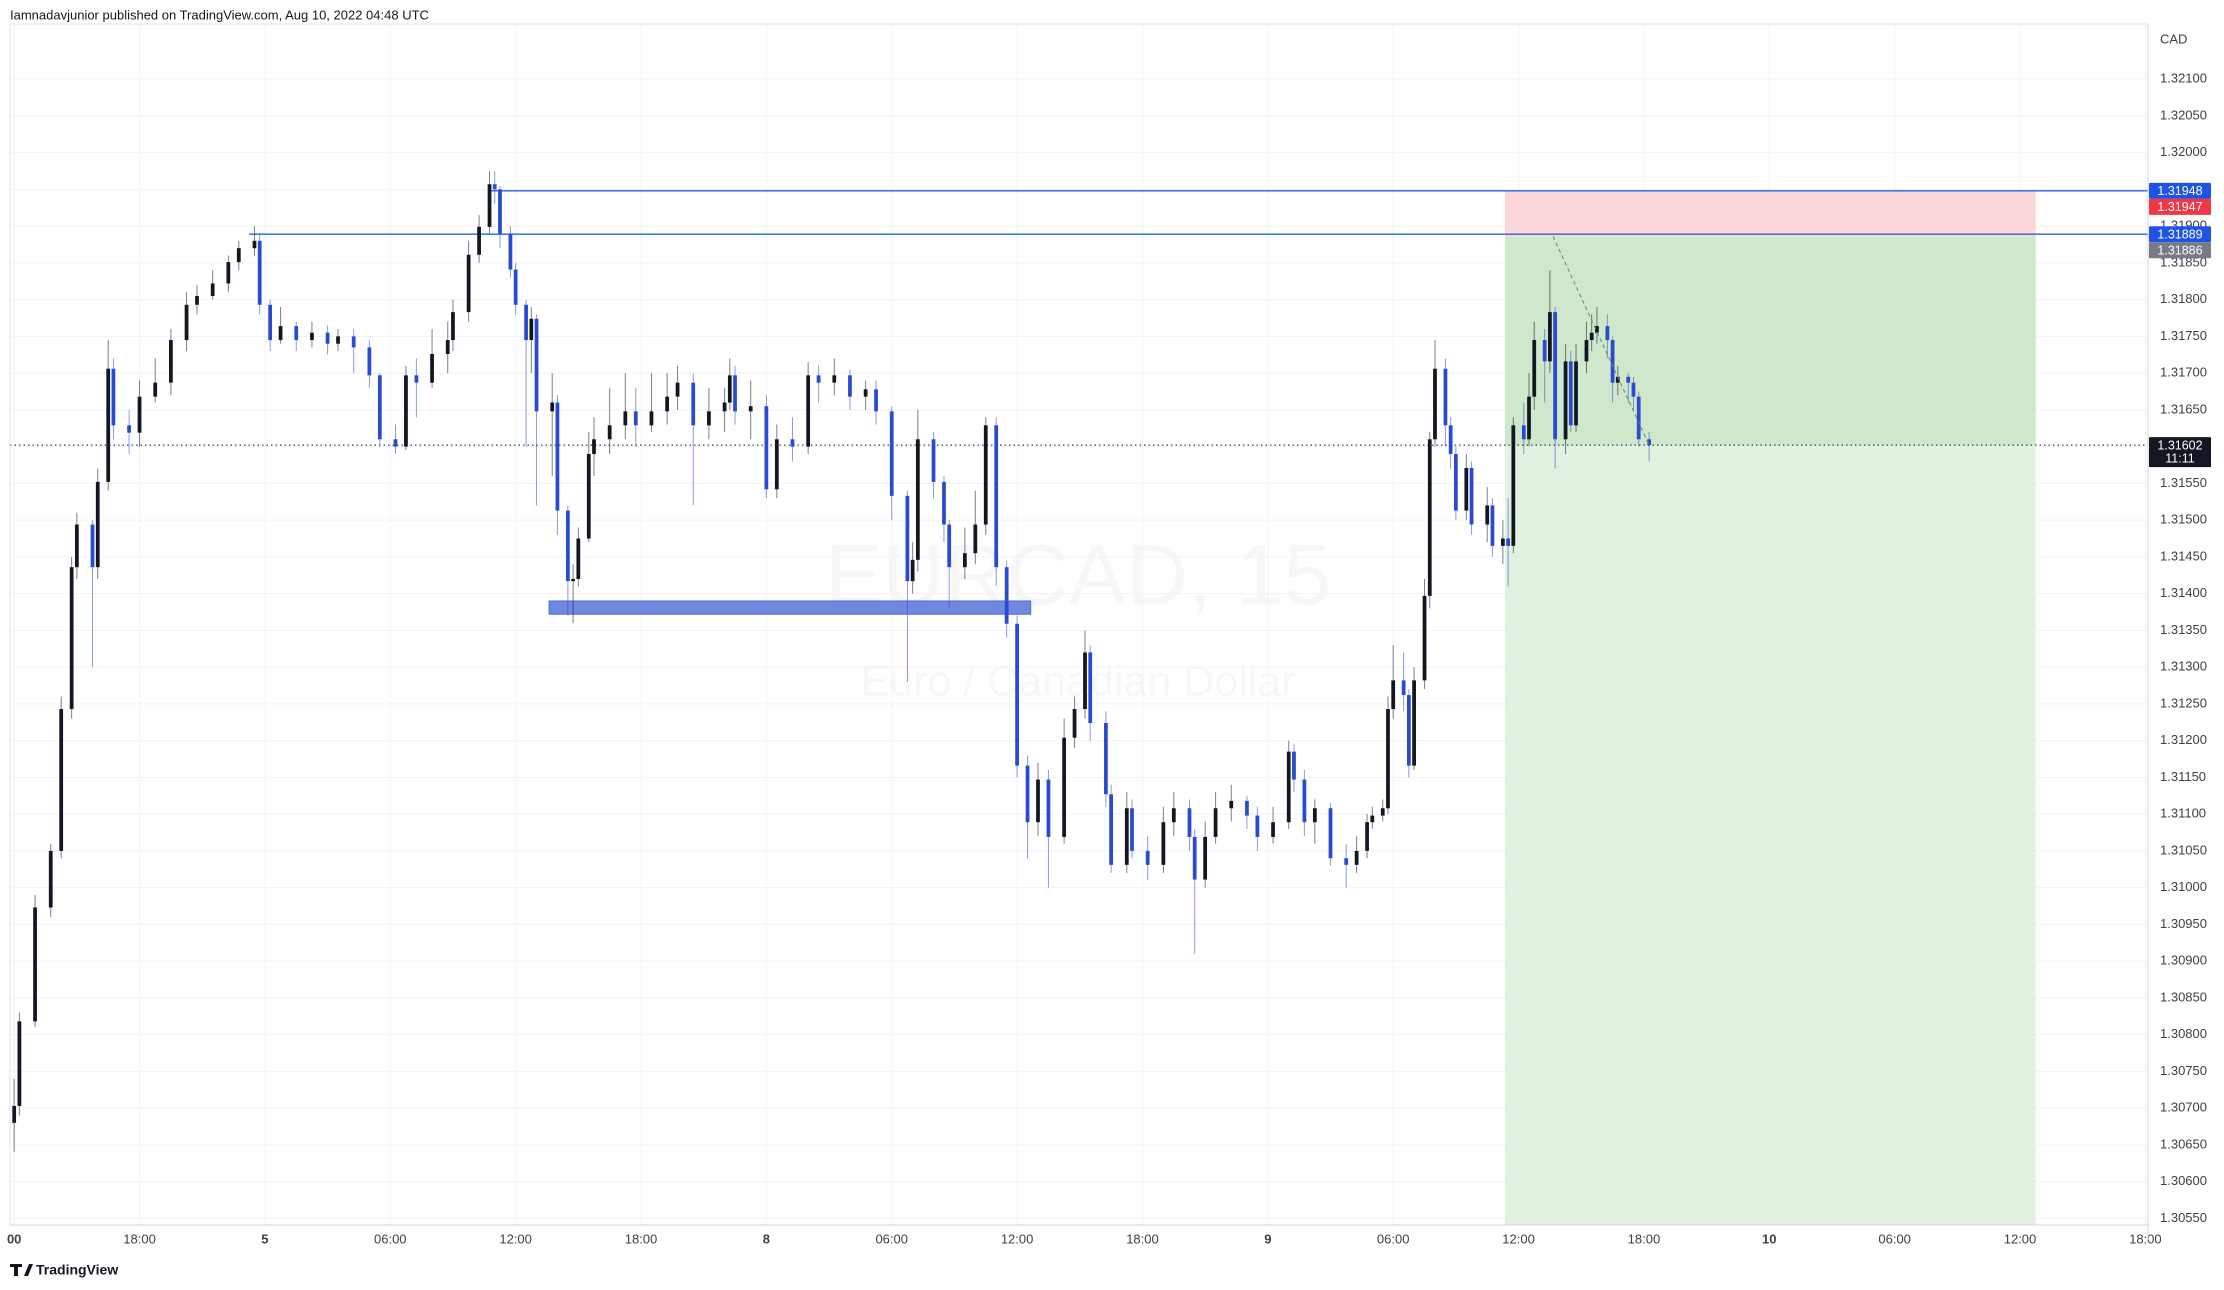 The image size is (2224, 1290). Describe the element at coordinates (2183, 519) in the screenshot. I see `y-tick-label: 1.31500` at that location.